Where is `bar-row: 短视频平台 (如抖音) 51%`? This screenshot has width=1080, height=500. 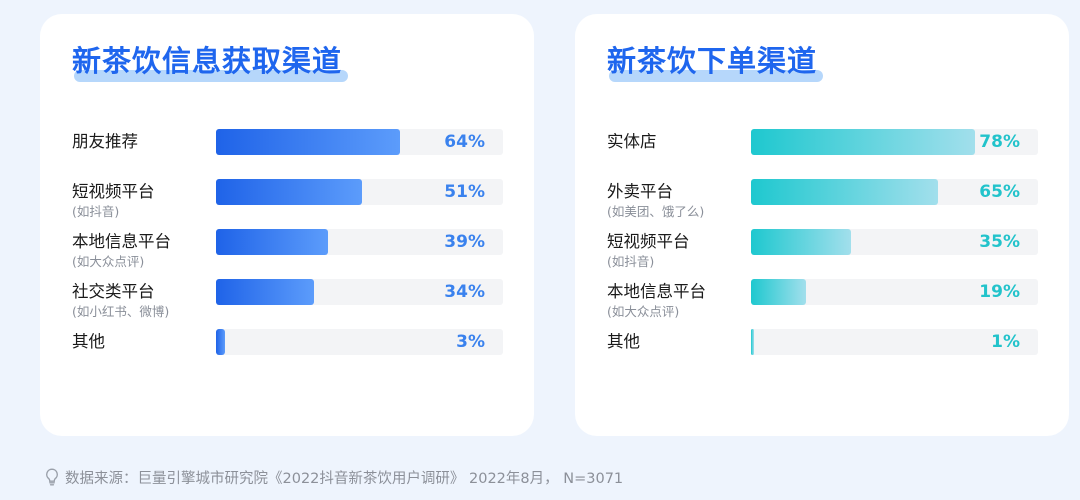
bar-row: 短视频平台 (如抖音) 51% is located at coordinates (287, 203).